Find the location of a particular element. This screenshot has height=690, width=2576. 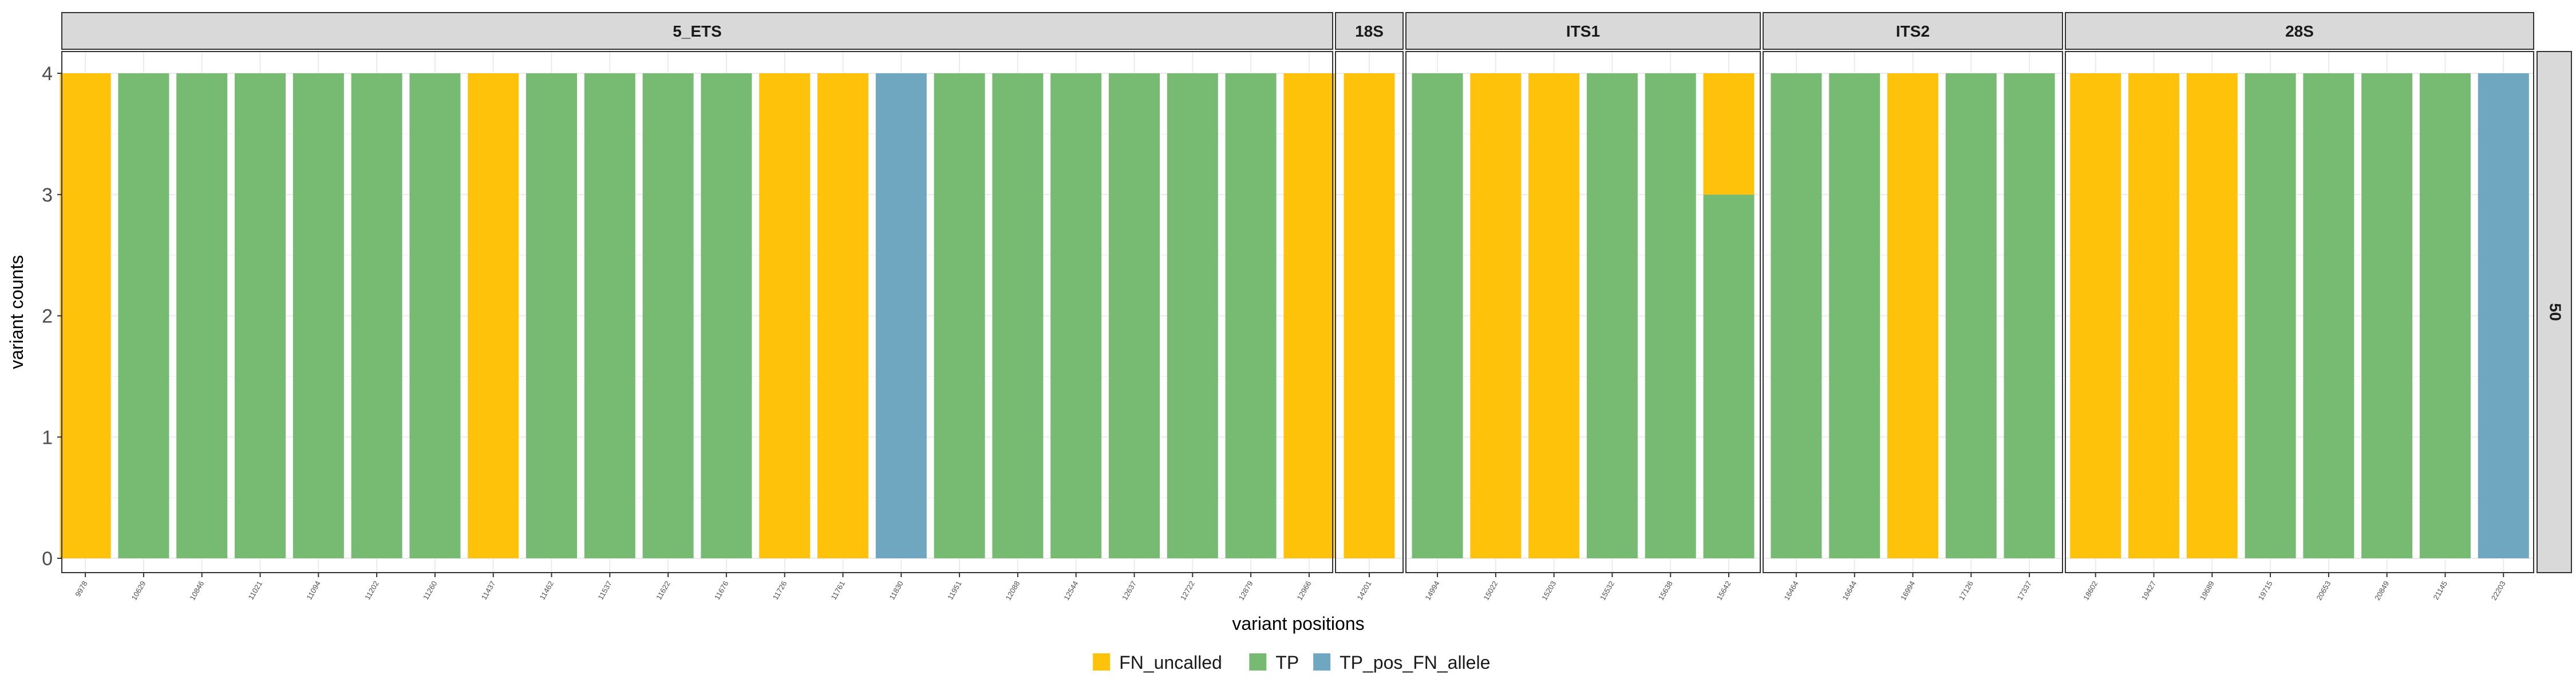

legend-item-tp: TP is located at coordinates (1274, 662).